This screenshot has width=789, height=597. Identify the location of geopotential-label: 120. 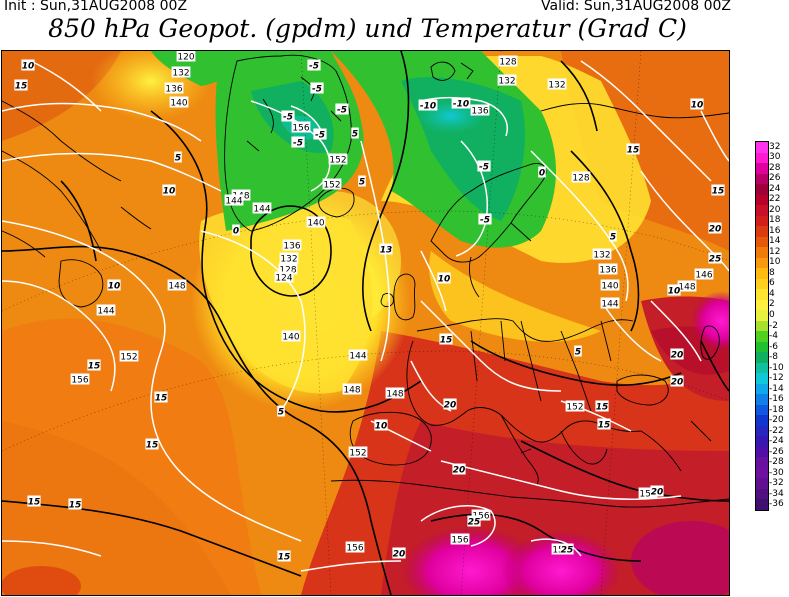
(185, 58).